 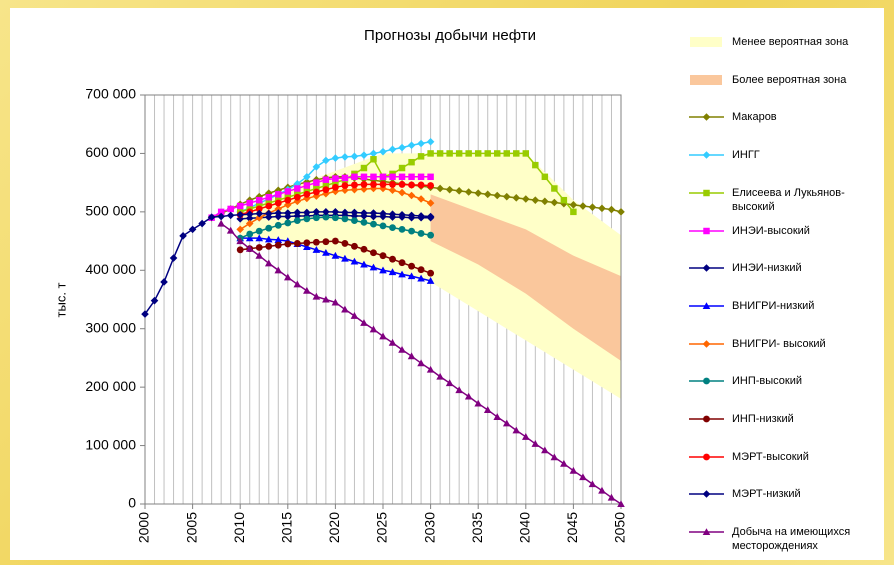 What do you see at coordinates (110, 386) in the screenshot?
I see `y-tick-label: 200 000` at bounding box center [110, 386].